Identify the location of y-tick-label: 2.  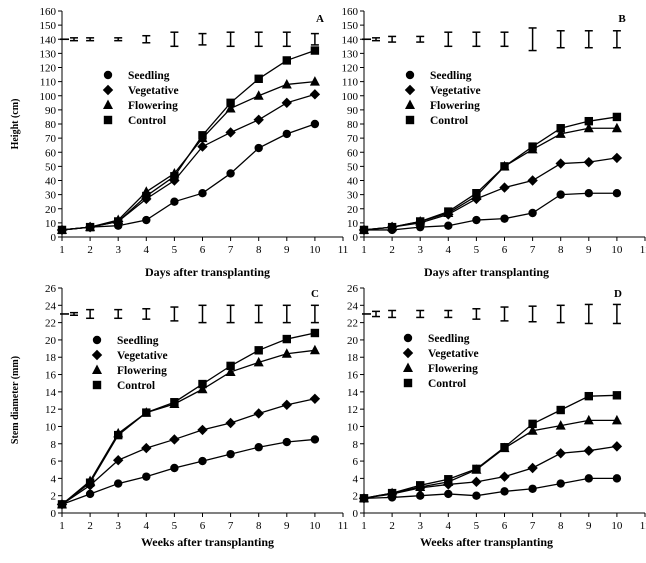
(356, 497).